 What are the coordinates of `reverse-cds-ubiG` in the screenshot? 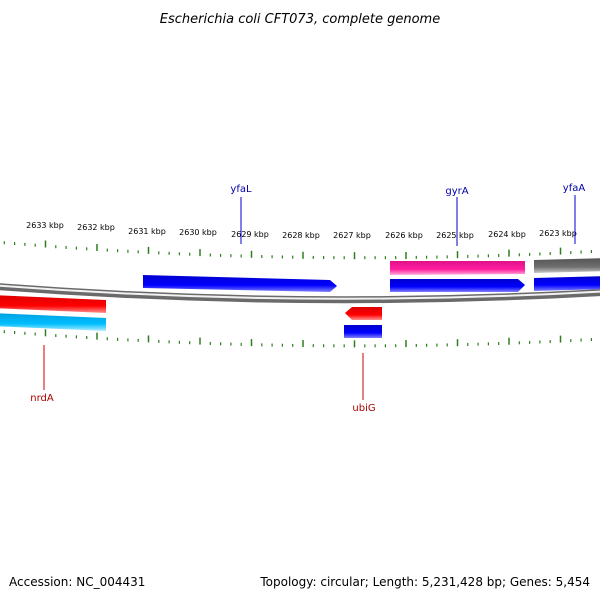 It's located at (363, 313).